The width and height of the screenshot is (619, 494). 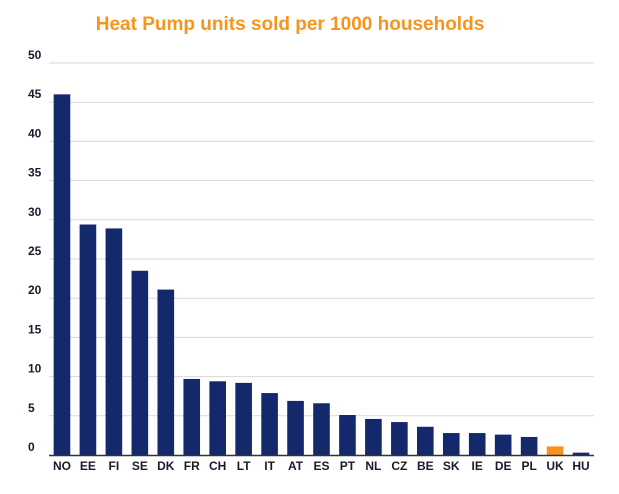 I want to click on x-tick-label: SK, so click(x=451, y=466).